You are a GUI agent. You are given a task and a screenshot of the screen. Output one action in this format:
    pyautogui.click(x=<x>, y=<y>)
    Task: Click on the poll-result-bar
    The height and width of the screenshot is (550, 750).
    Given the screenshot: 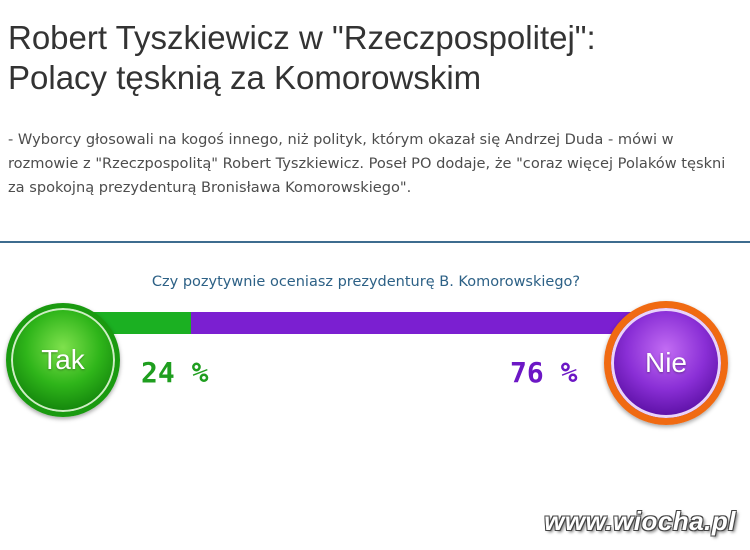 What is the action you would take?
    pyautogui.click(x=370, y=323)
    